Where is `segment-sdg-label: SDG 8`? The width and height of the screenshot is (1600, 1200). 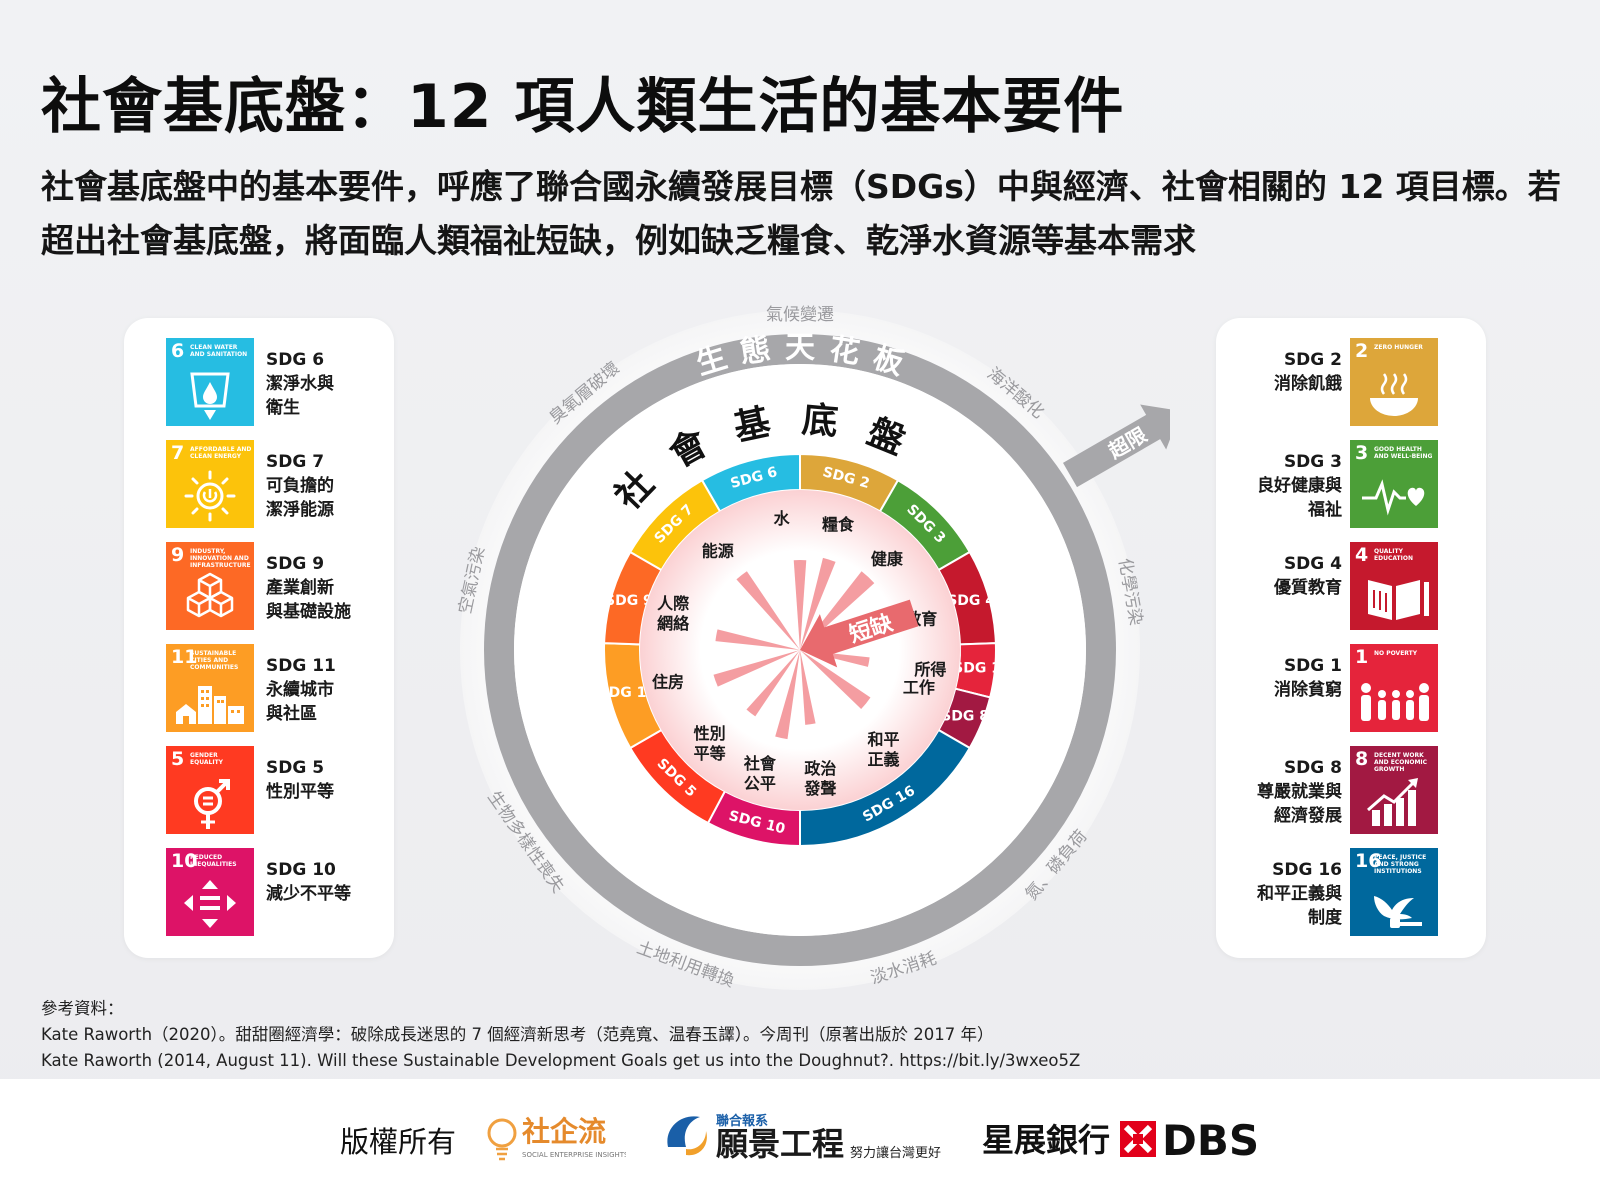 segment-sdg-label: SDG 8 is located at coordinates (965, 717).